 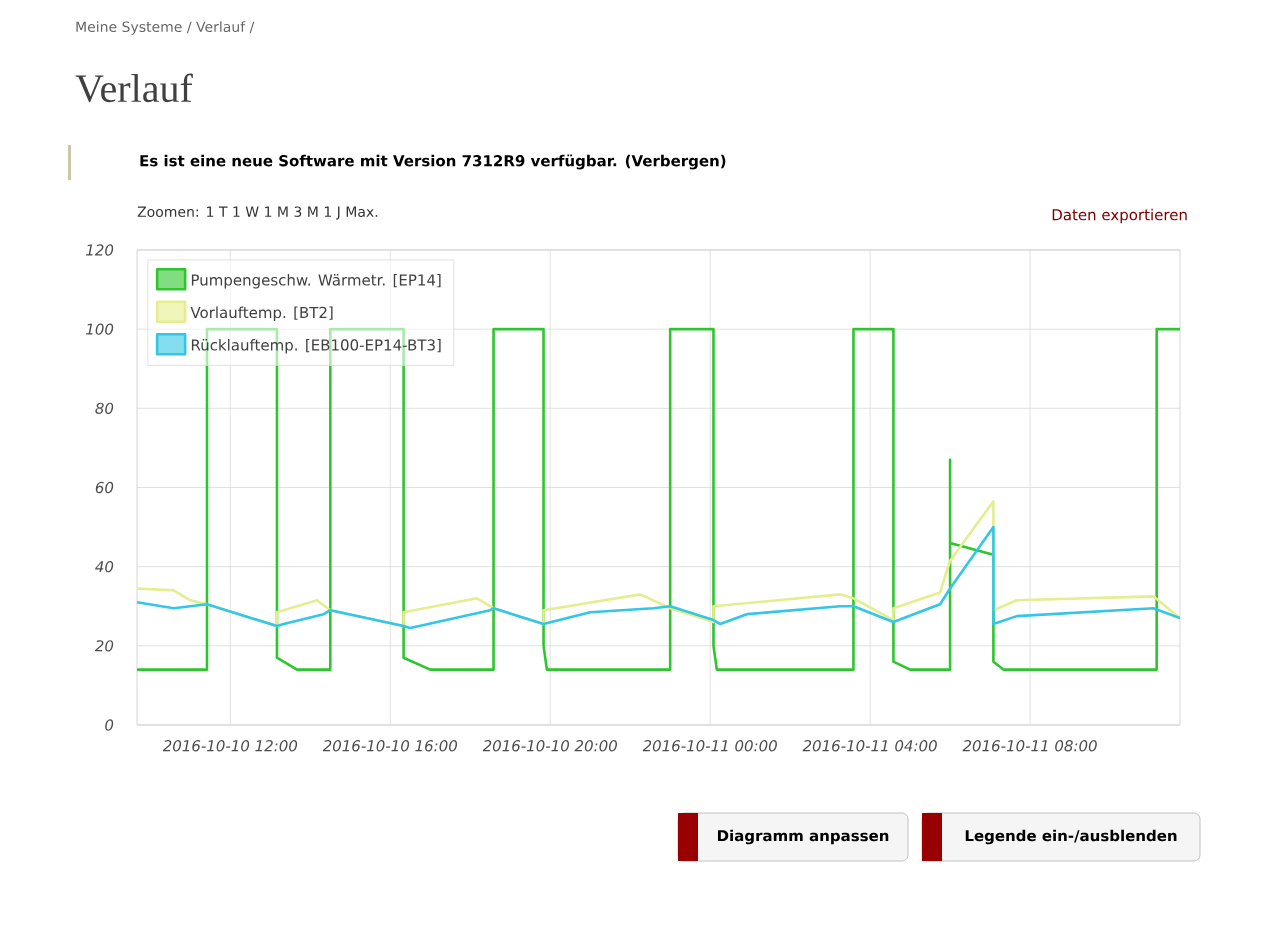 What do you see at coordinates (1029, 746) in the screenshot?
I see `x-tick-label: 2016-10-11 08:00` at bounding box center [1029, 746].